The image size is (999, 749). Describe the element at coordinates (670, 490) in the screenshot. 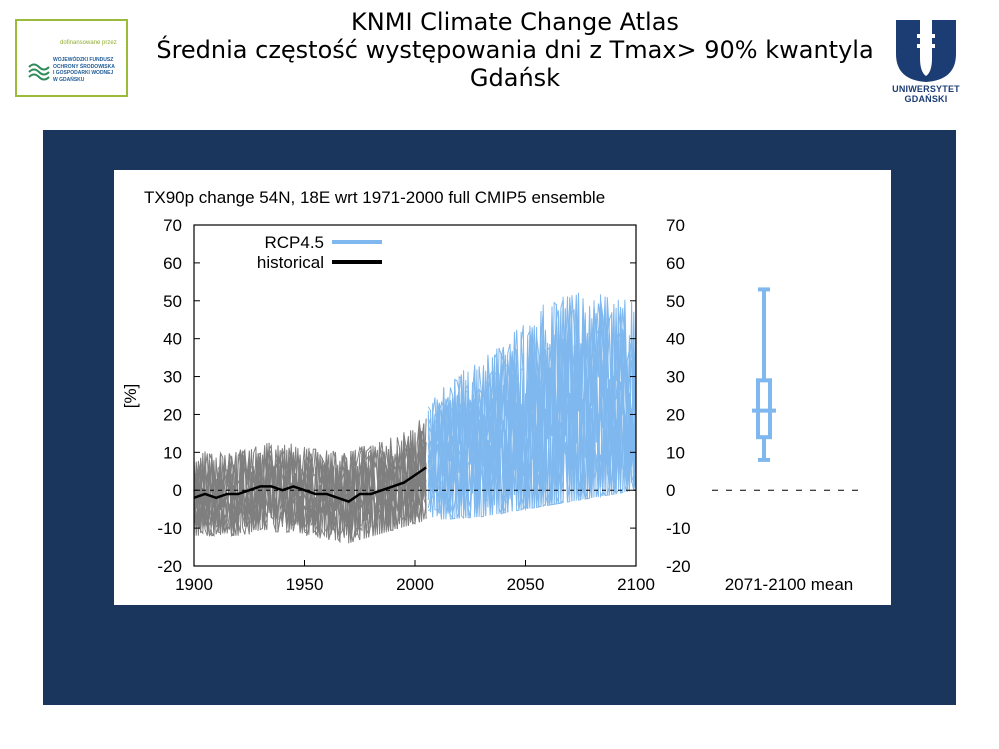

I see `y-tick-label-right: 0` at that location.